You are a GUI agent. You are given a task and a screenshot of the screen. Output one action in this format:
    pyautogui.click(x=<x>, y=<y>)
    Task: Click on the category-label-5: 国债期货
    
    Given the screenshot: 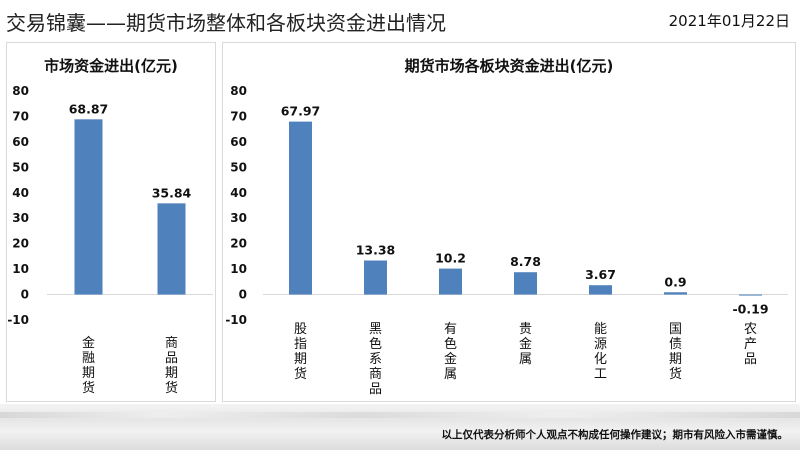 What is the action you would take?
    pyautogui.click(x=675, y=352)
    